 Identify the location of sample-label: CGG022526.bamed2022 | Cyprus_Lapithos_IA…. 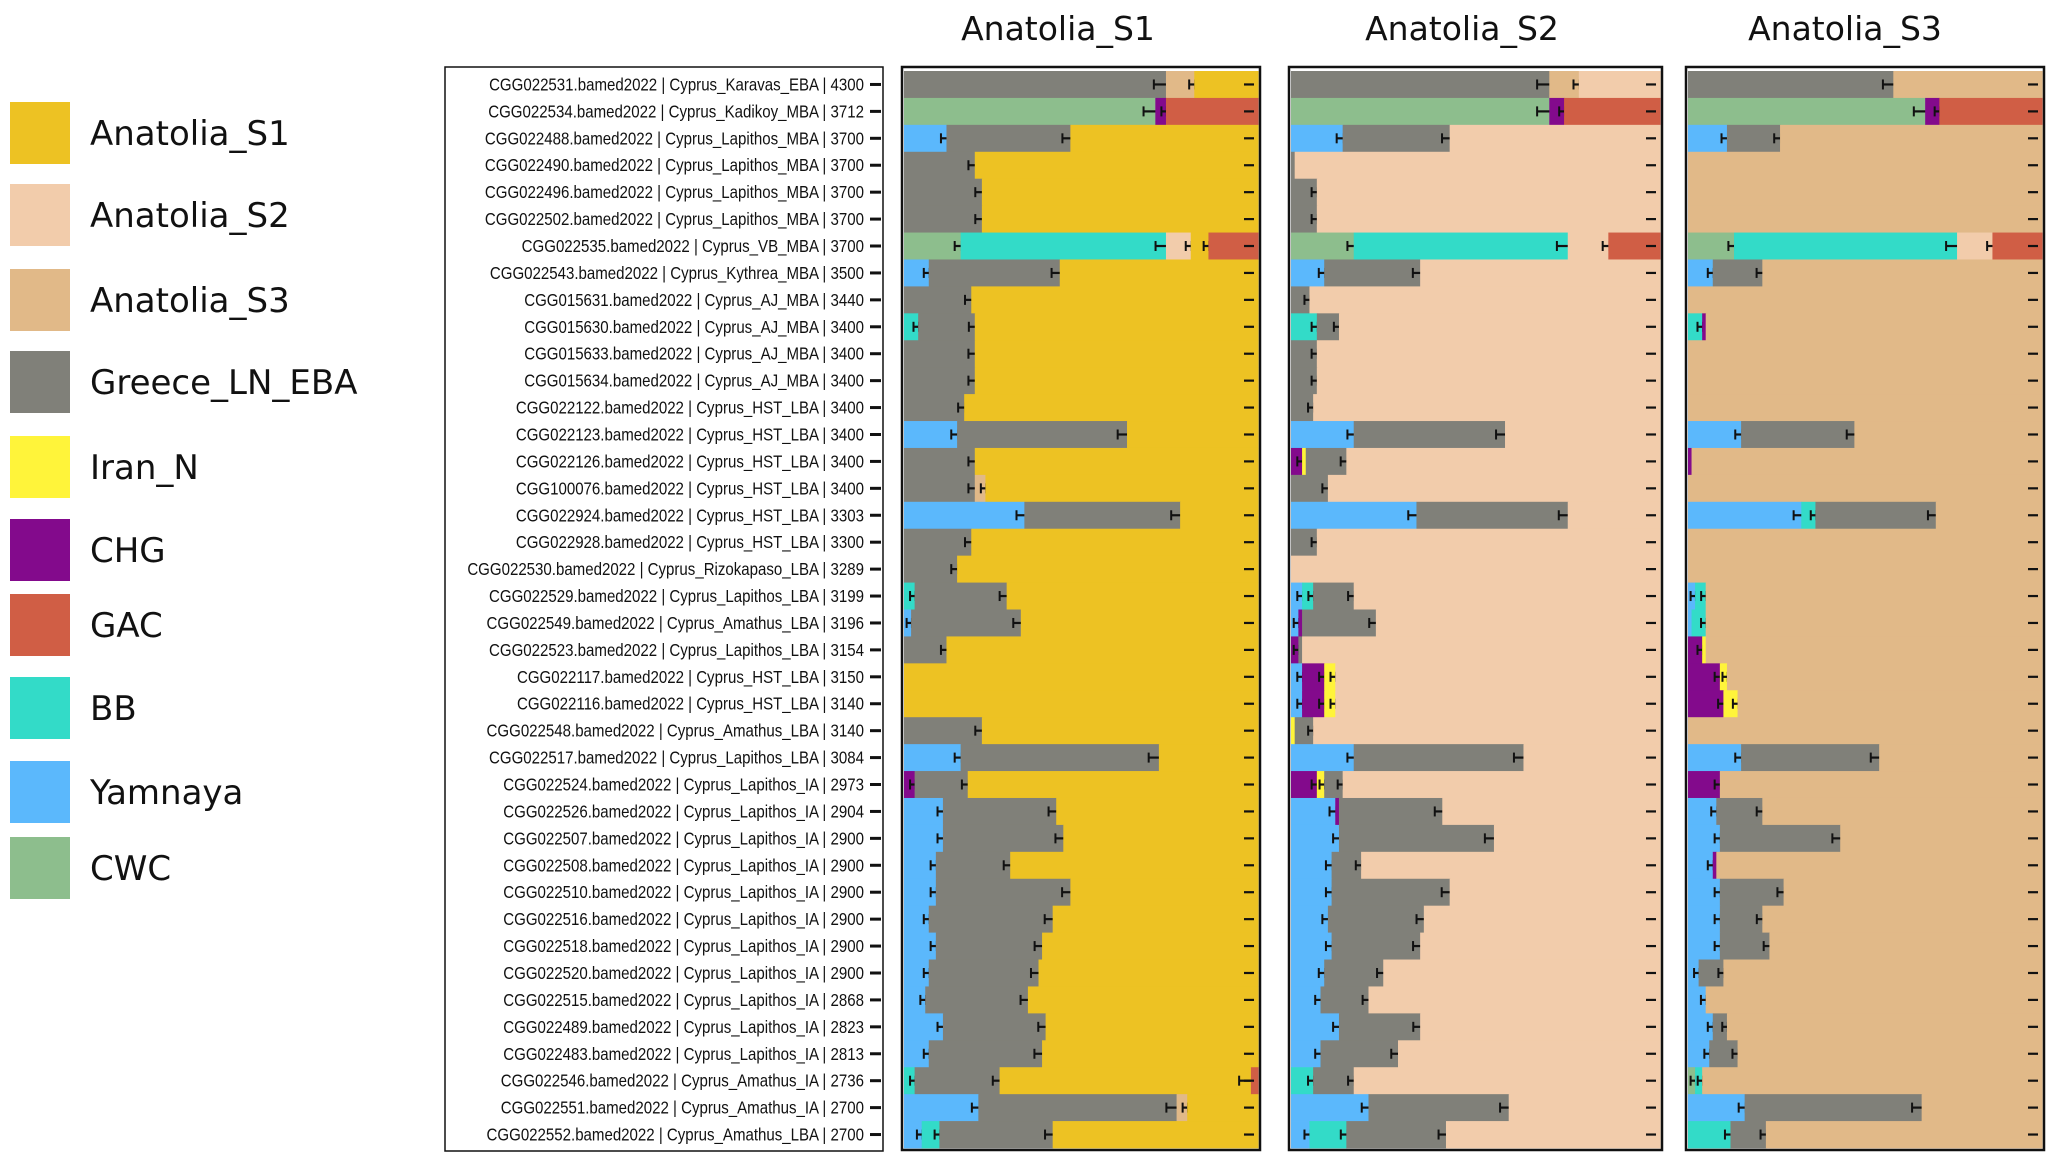
(683, 811).